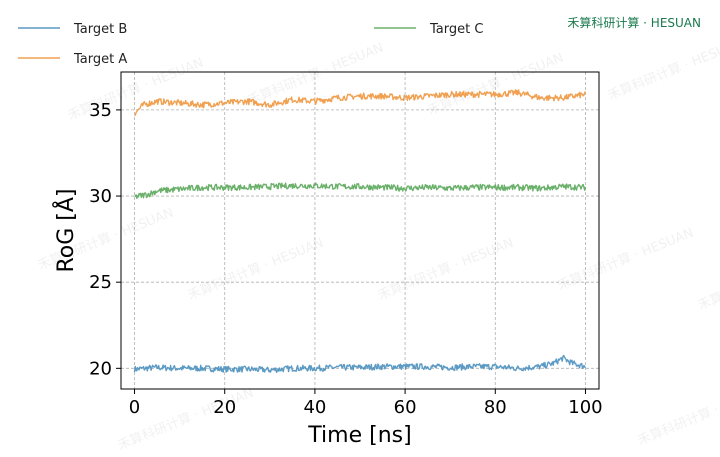 The image size is (720, 457). What do you see at coordinates (314, 407) in the screenshot?
I see `x-tick-label: 40` at bounding box center [314, 407].